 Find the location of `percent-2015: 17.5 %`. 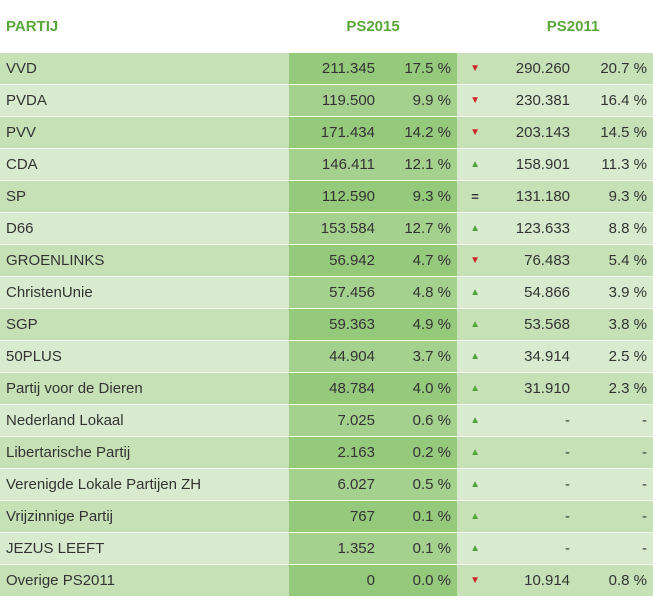

percent-2015: 17.5 % is located at coordinates (420, 68).